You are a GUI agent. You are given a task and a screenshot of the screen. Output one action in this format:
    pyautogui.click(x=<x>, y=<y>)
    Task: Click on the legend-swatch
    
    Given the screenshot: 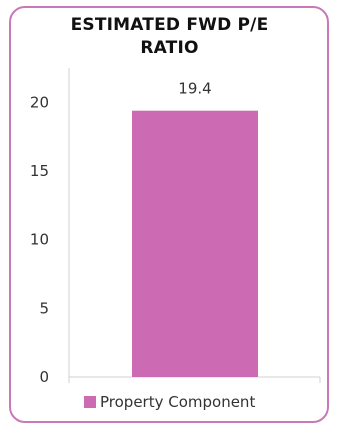 What is the action you would take?
    pyautogui.click(x=90, y=402)
    